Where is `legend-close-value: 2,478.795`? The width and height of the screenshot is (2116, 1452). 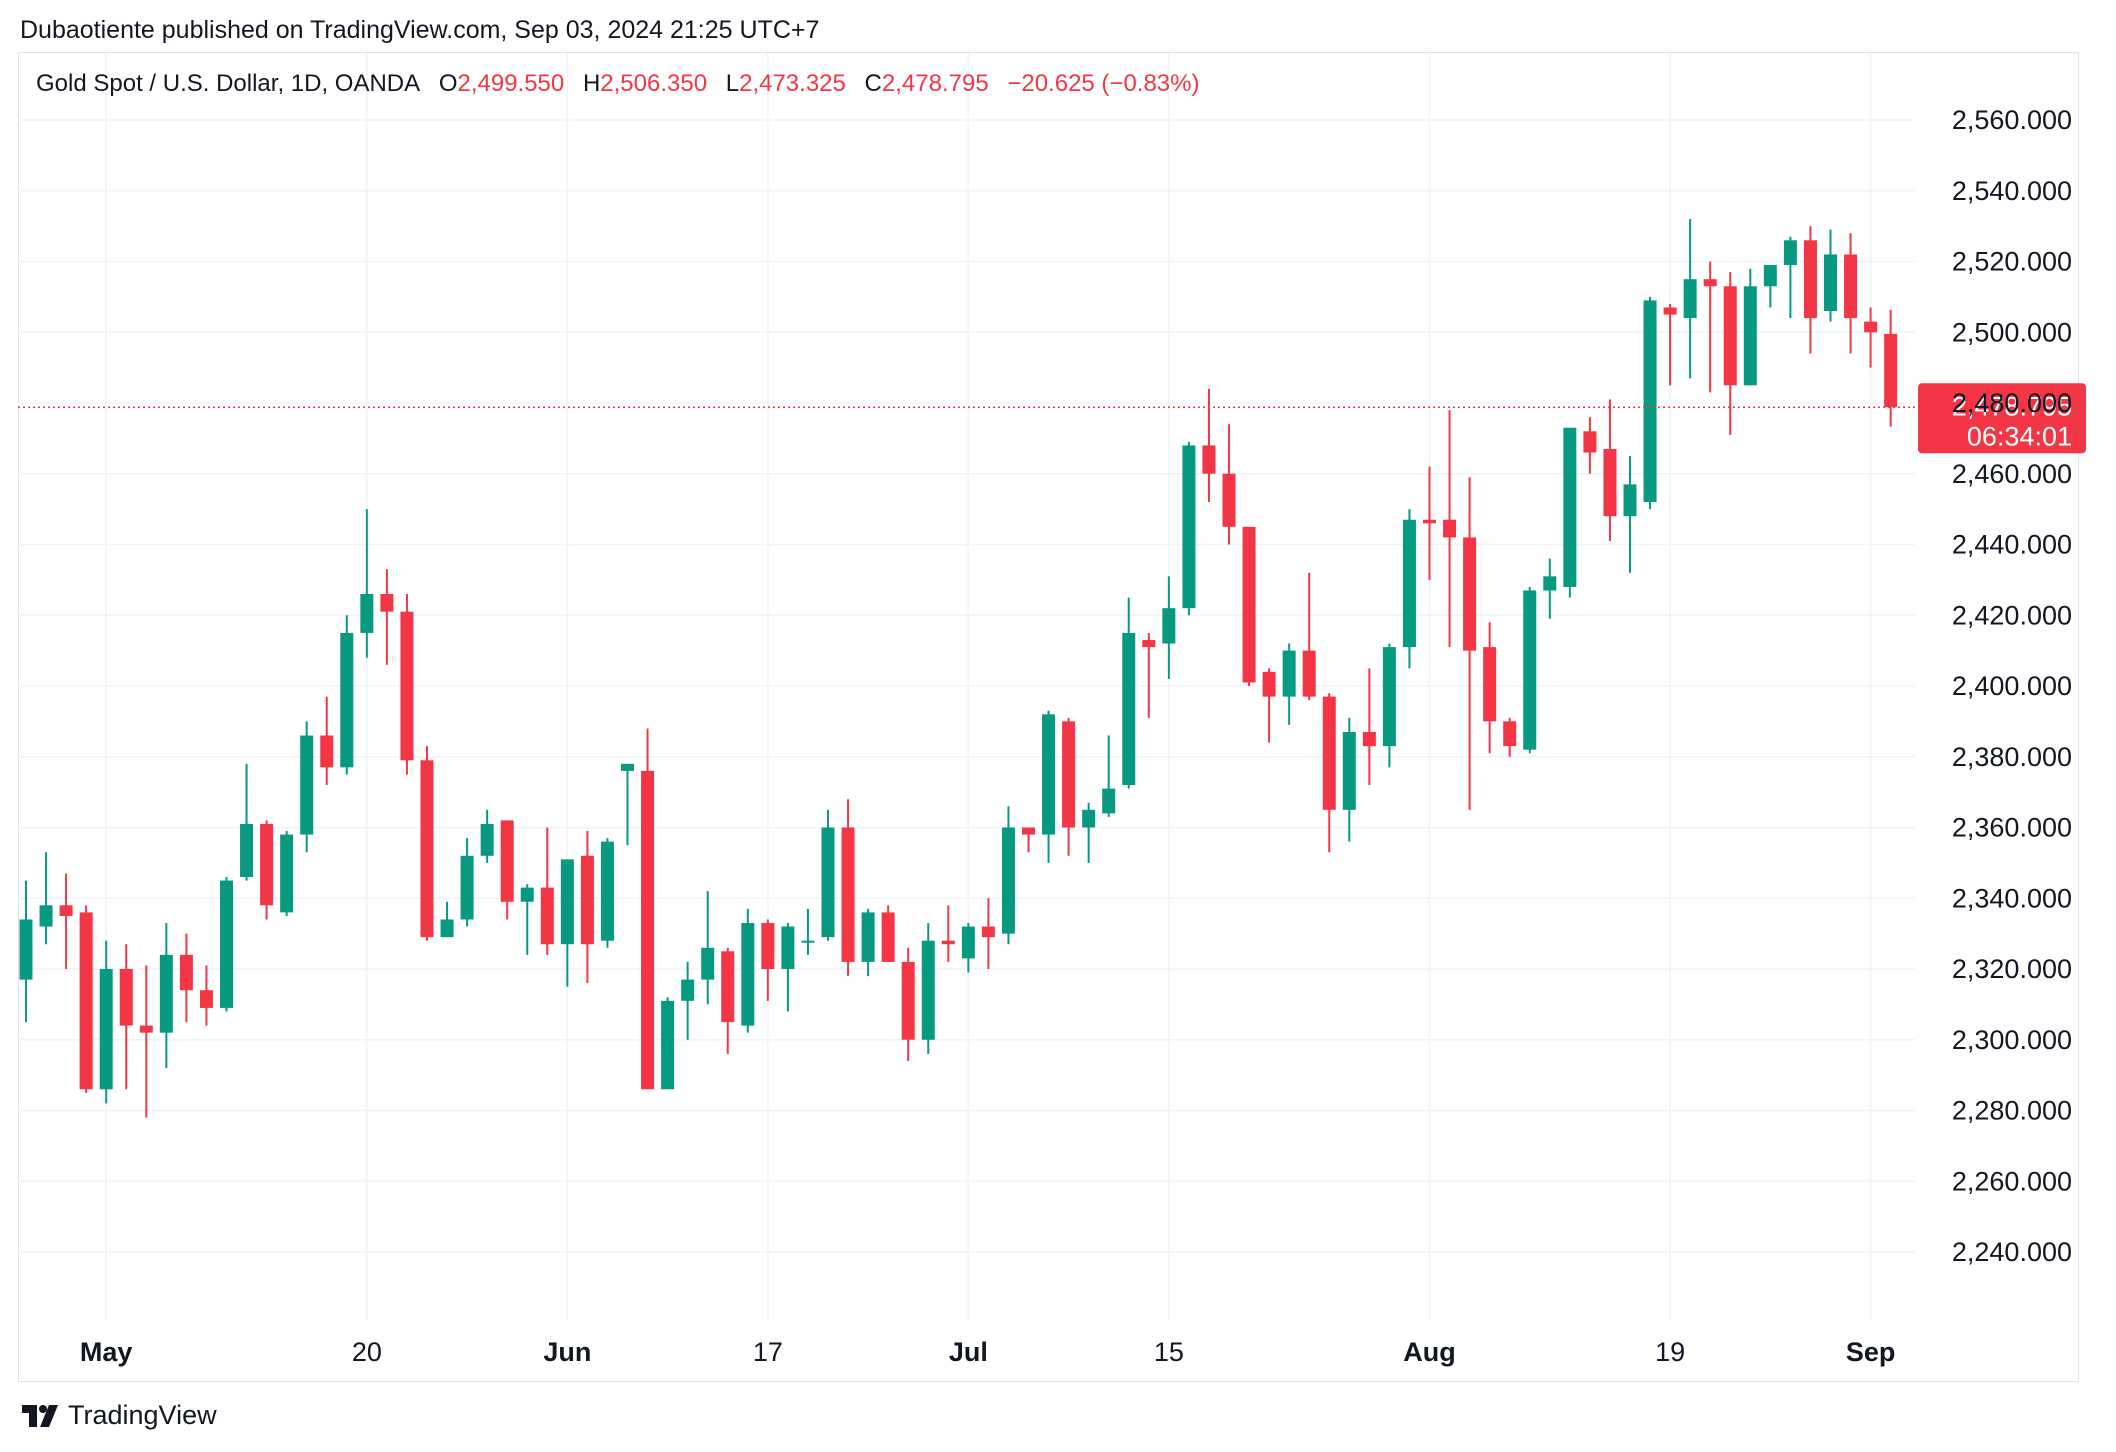 legend-close-value: 2,478.795 is located at coordinates (935, 83).